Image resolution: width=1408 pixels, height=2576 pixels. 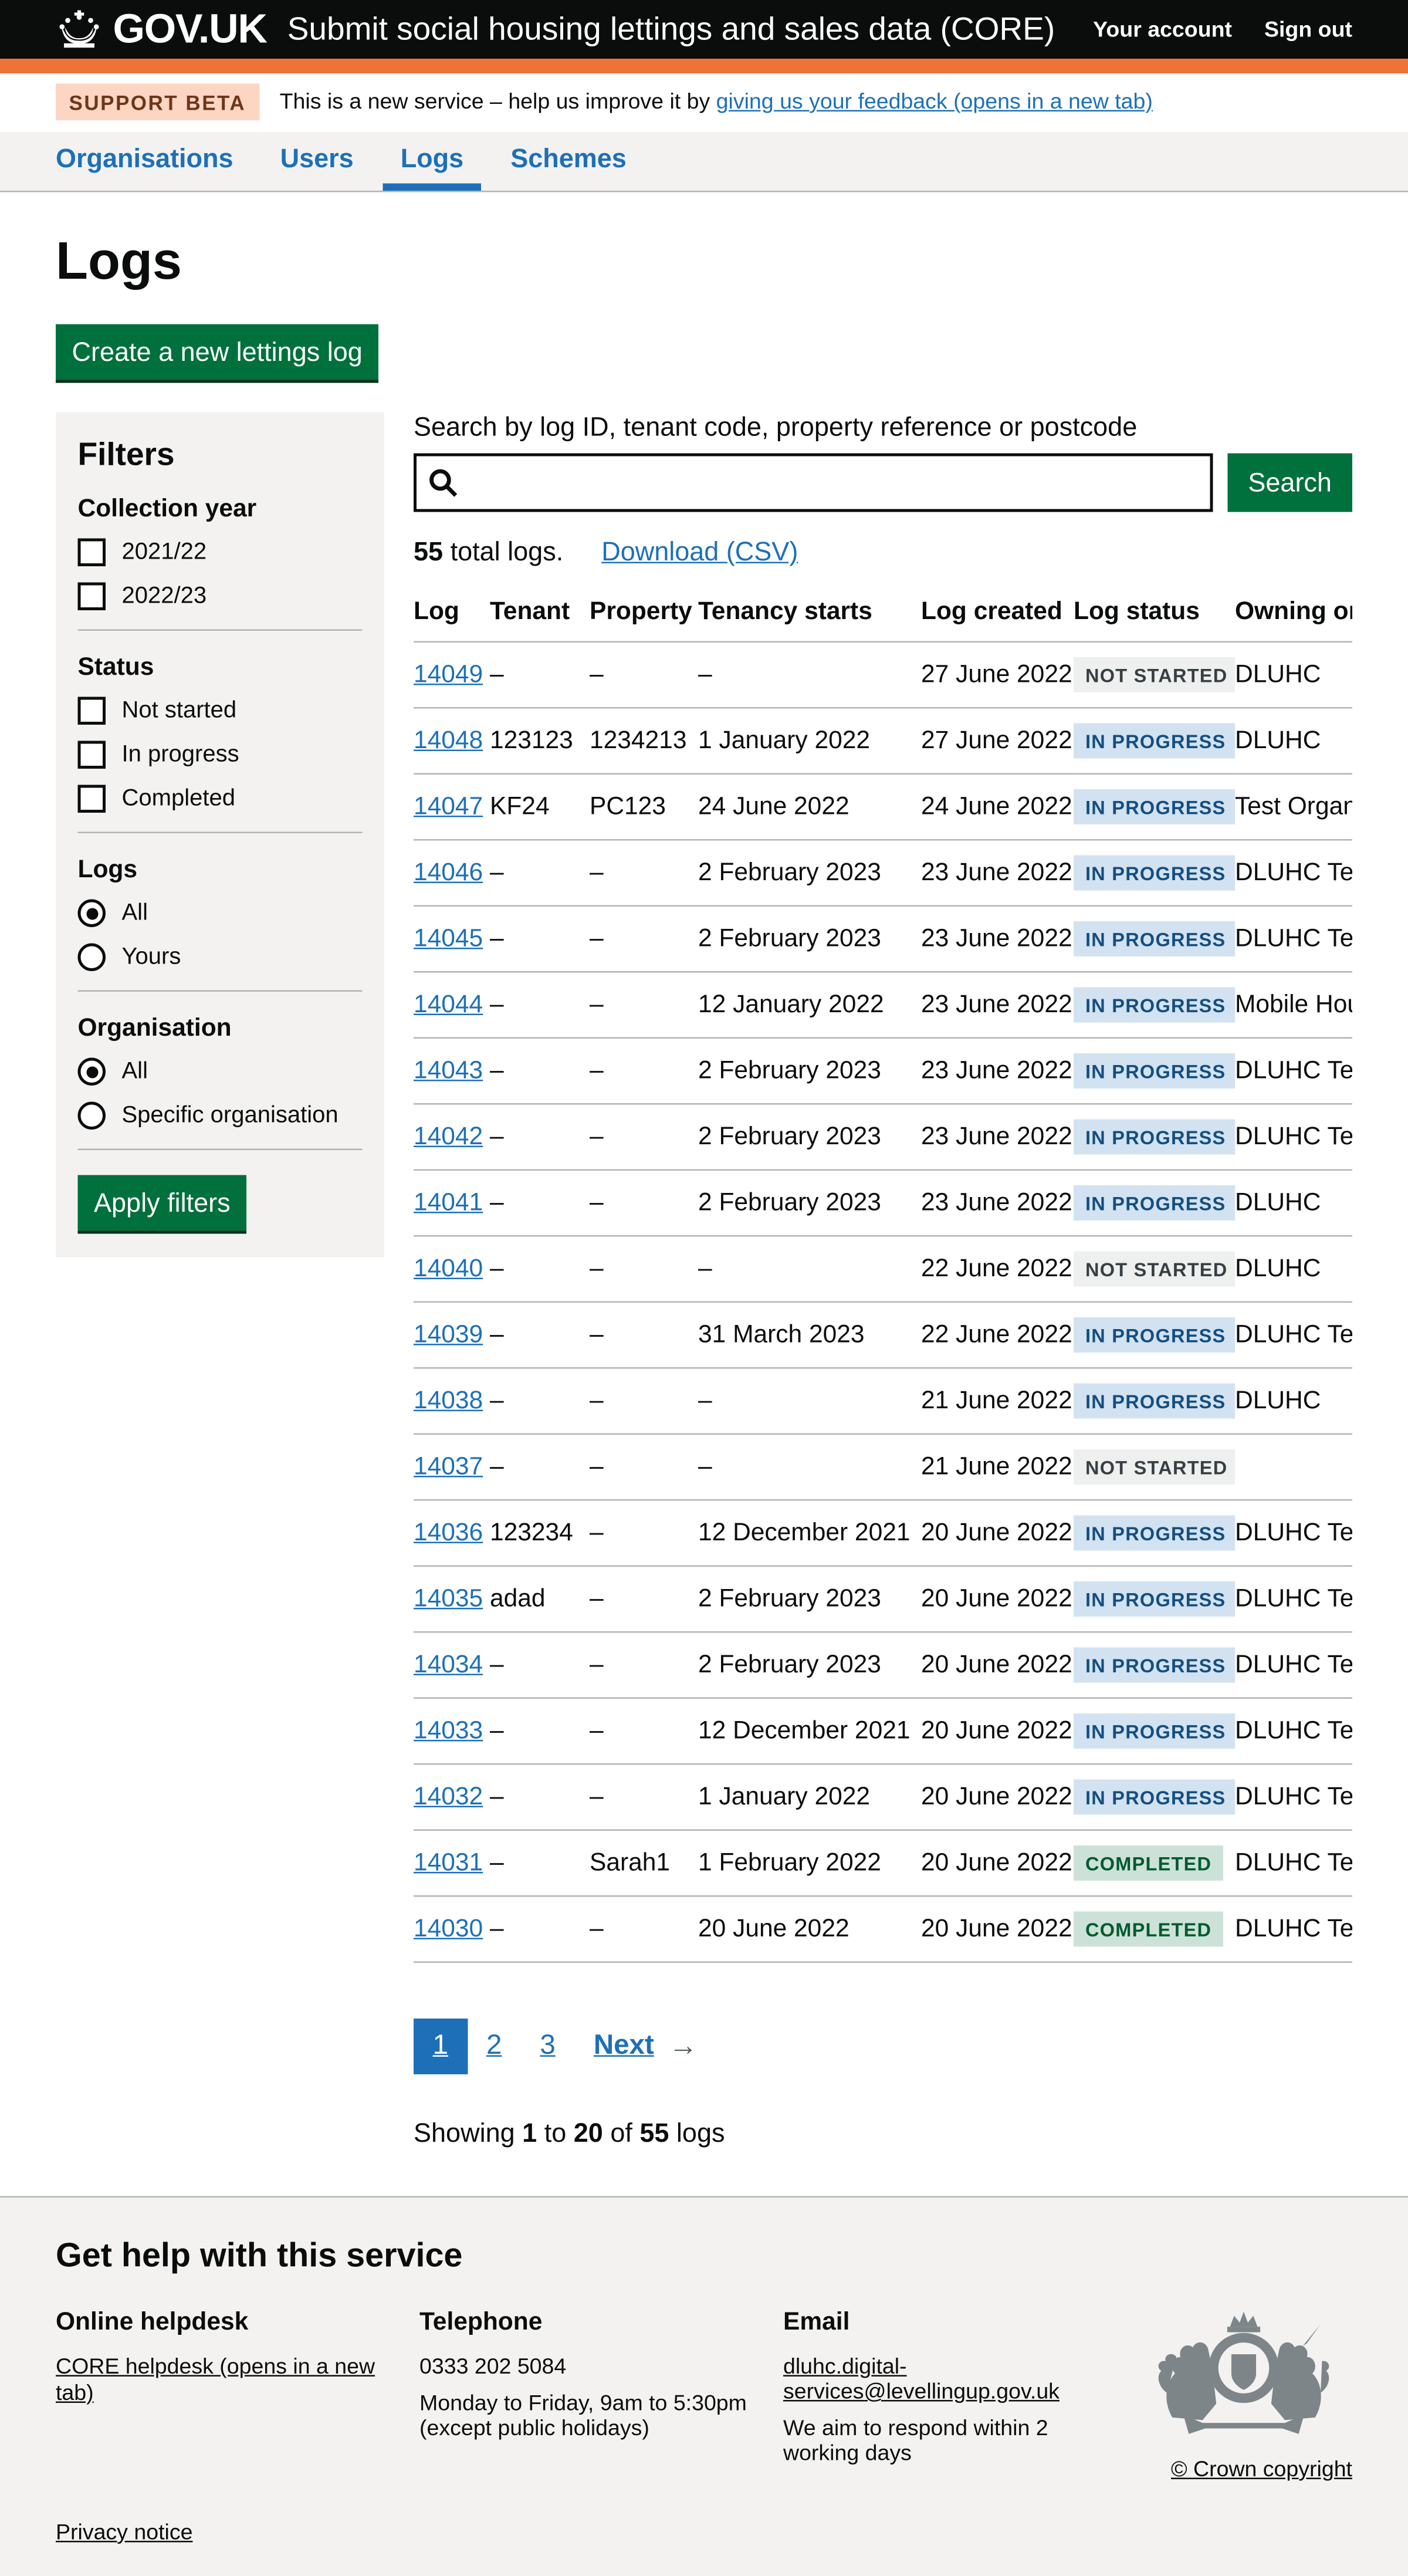 I want to click on log-link: 14036, so click(x=448, y=1533).